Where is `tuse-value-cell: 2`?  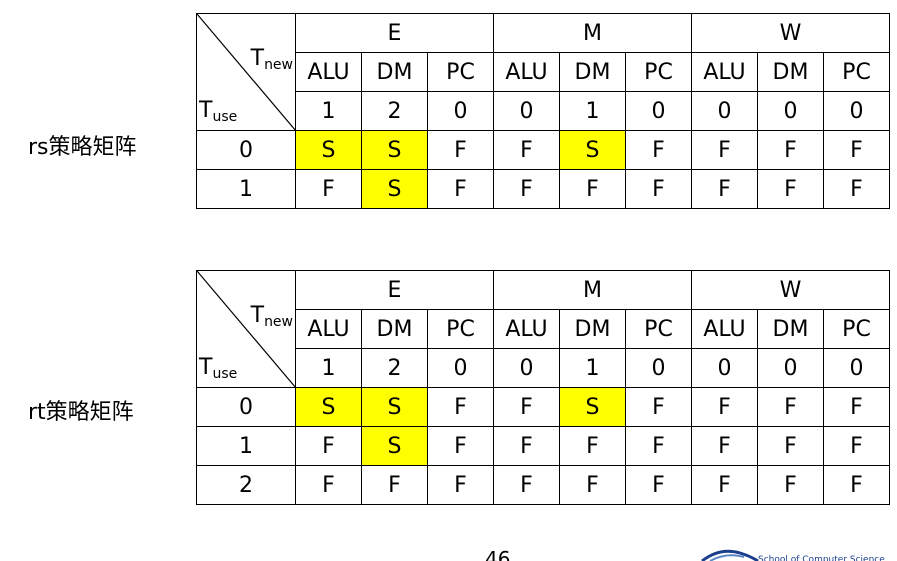
tuse-value-cell: 2 is located at coordinates (246, 485).